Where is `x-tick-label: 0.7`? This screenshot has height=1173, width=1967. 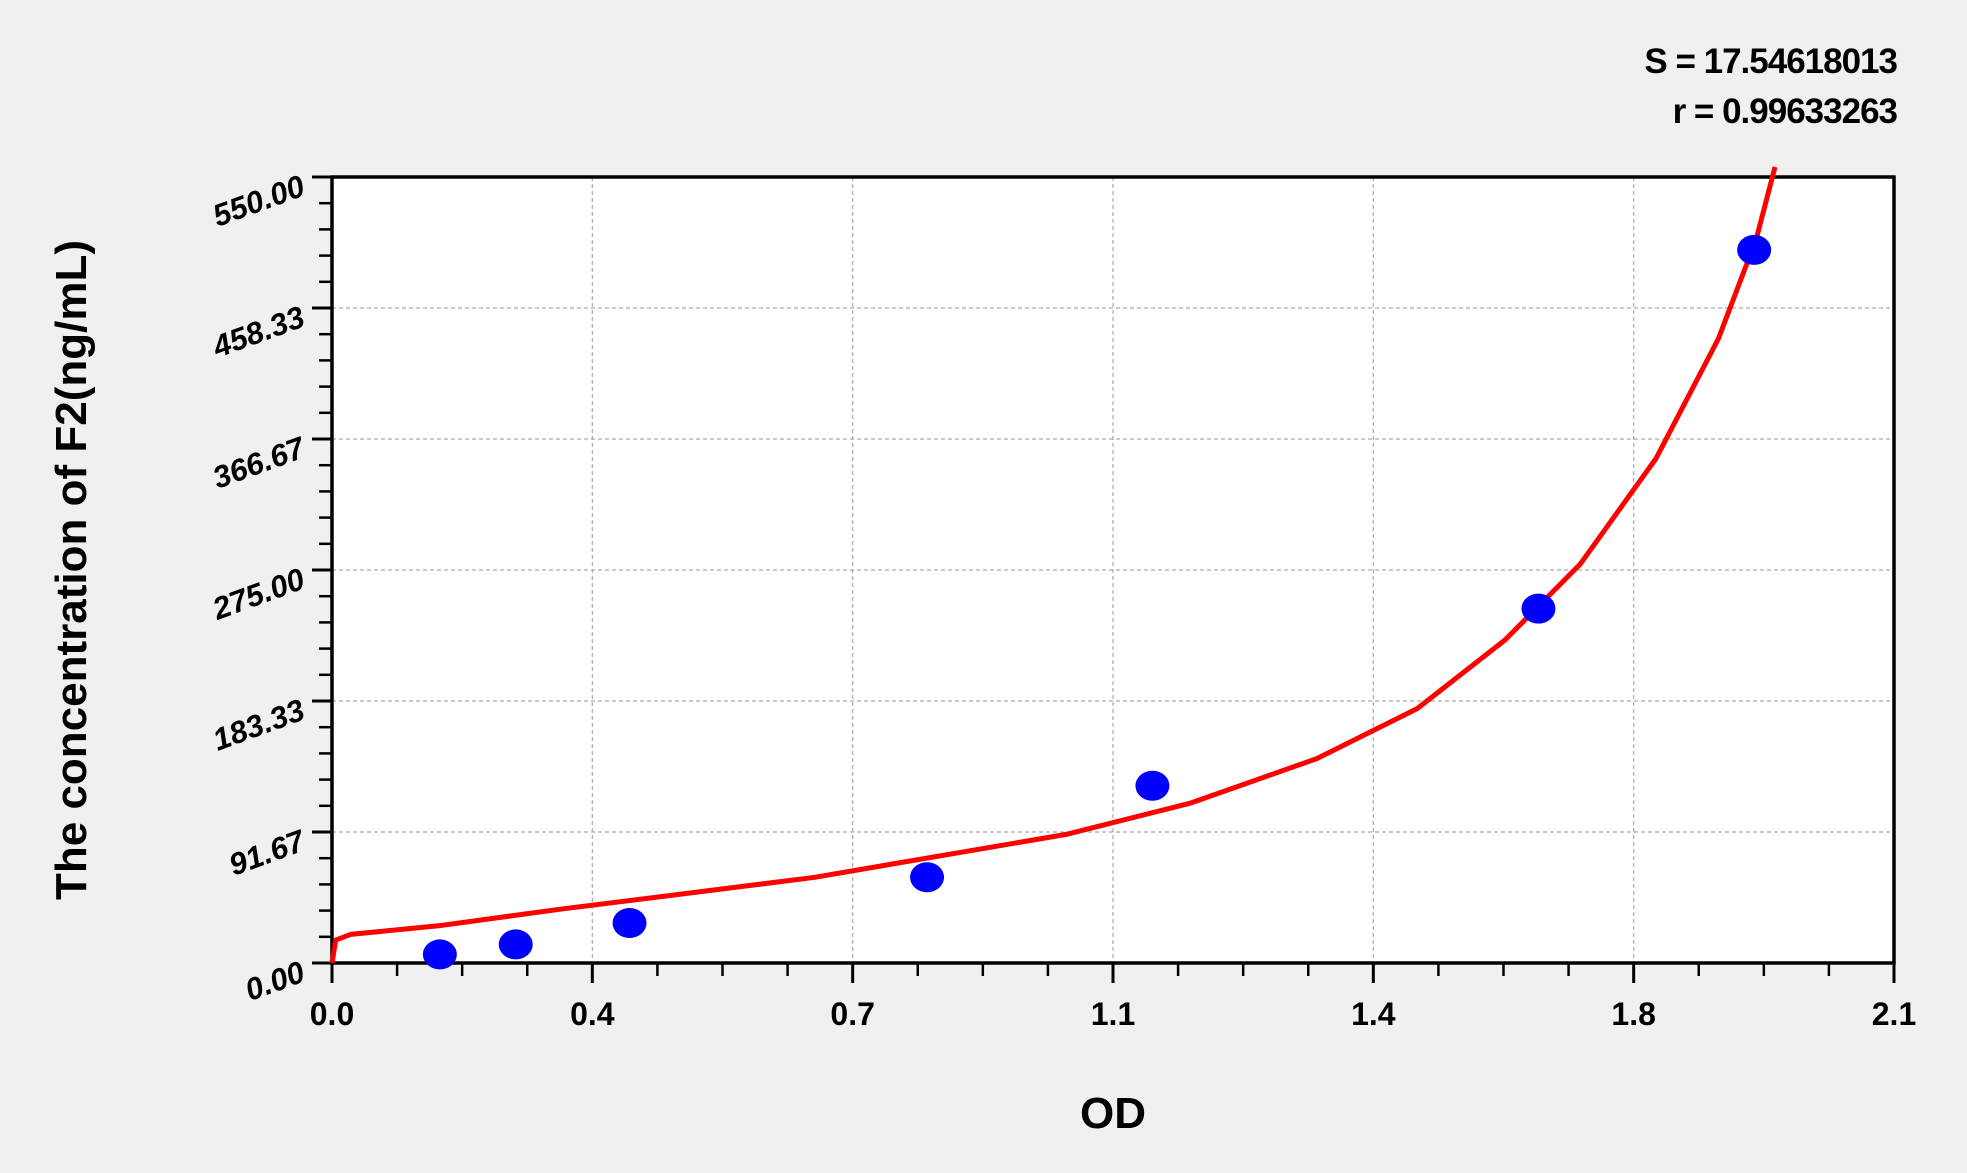
x-tick-label: 0.7 is located at coordinates (852, 1014).